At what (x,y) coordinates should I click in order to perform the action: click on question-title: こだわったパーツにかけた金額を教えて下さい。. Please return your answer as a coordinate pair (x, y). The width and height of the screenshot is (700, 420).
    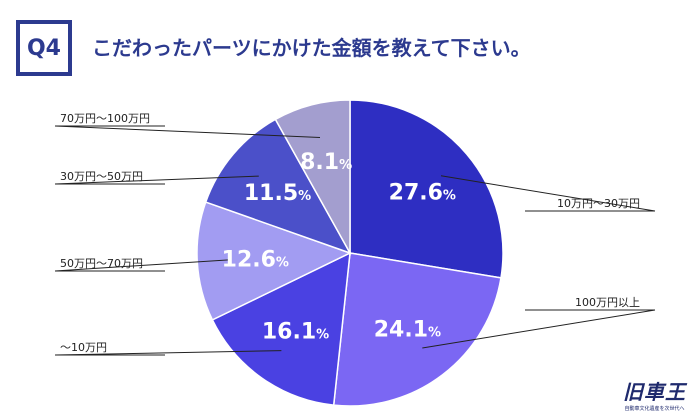
    Looking at the image, I should click on (311, 48).